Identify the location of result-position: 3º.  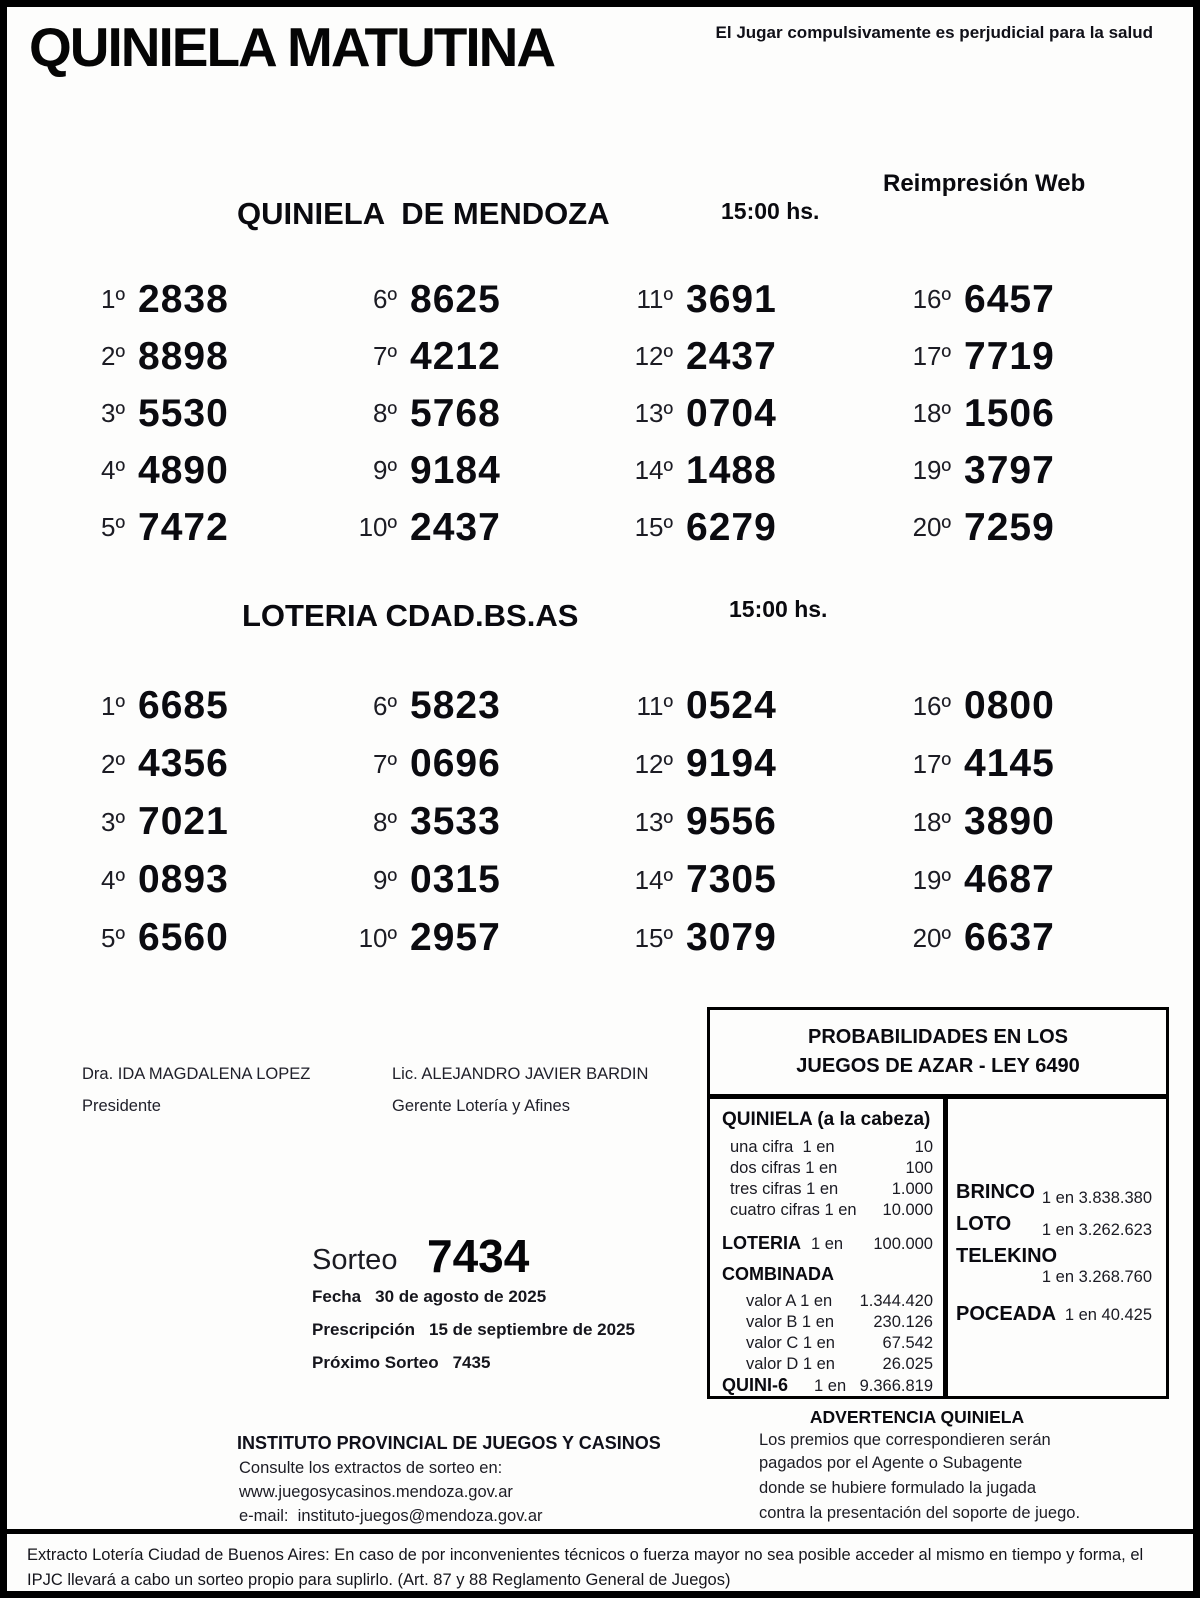
(113, 821).